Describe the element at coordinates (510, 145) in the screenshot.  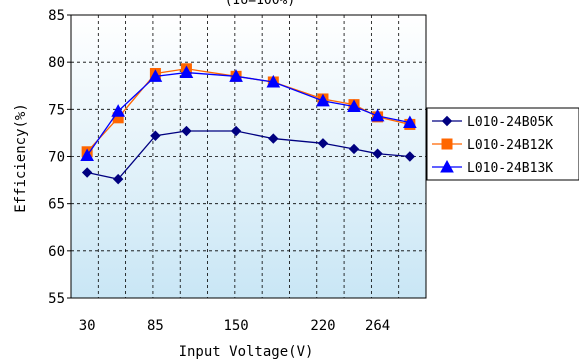
I see `legend-label: L010-24B12K` at that location.